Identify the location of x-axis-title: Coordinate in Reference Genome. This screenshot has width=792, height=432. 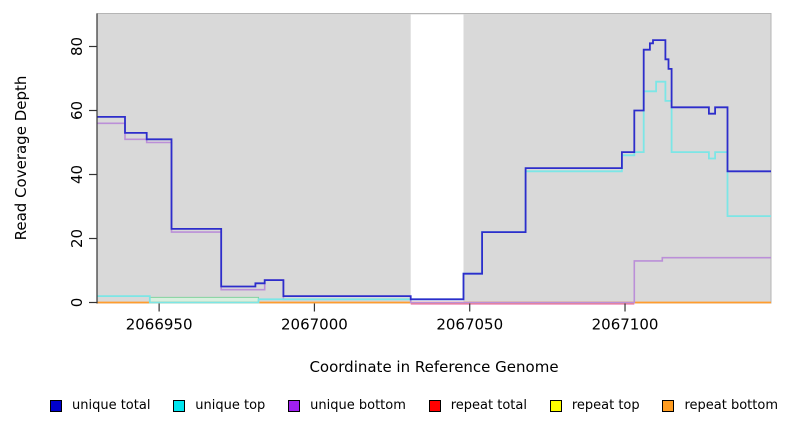
(433, 367).